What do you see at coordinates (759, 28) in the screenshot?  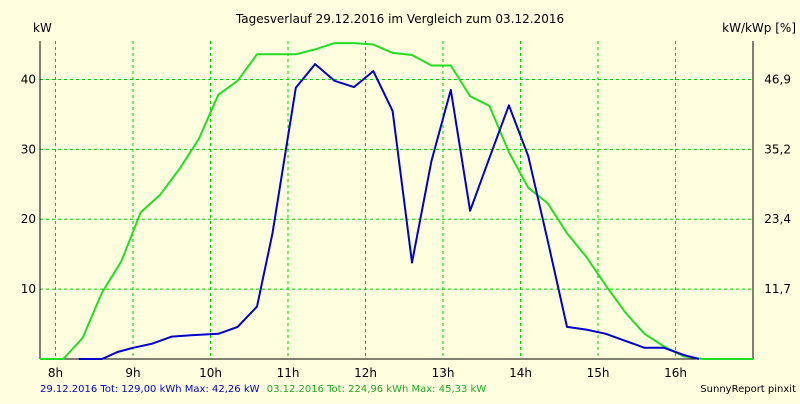 I see `y-axis-right-label: kW/kWp [%]` at bounding box center [759, 28].